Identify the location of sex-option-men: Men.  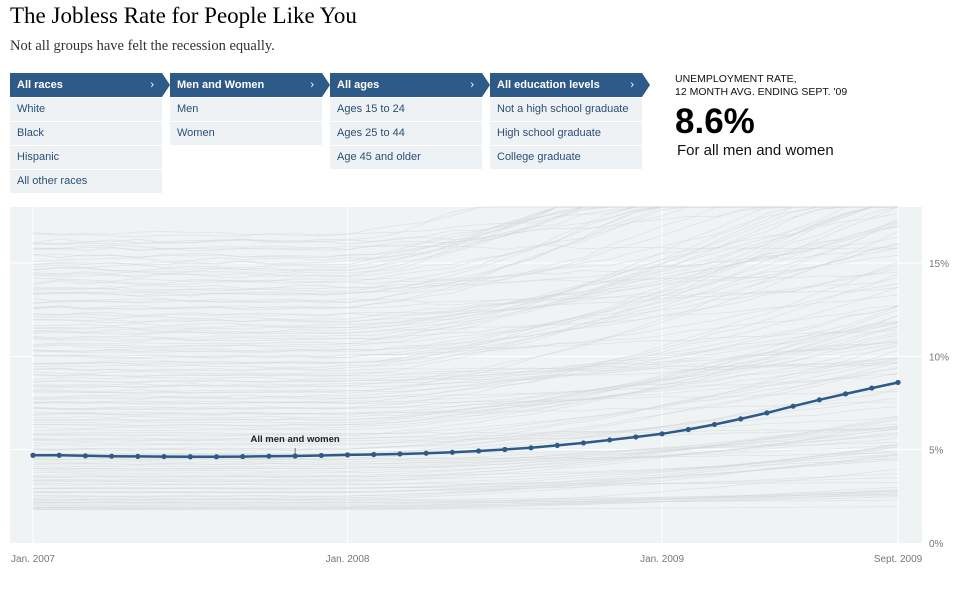
(246, 109).